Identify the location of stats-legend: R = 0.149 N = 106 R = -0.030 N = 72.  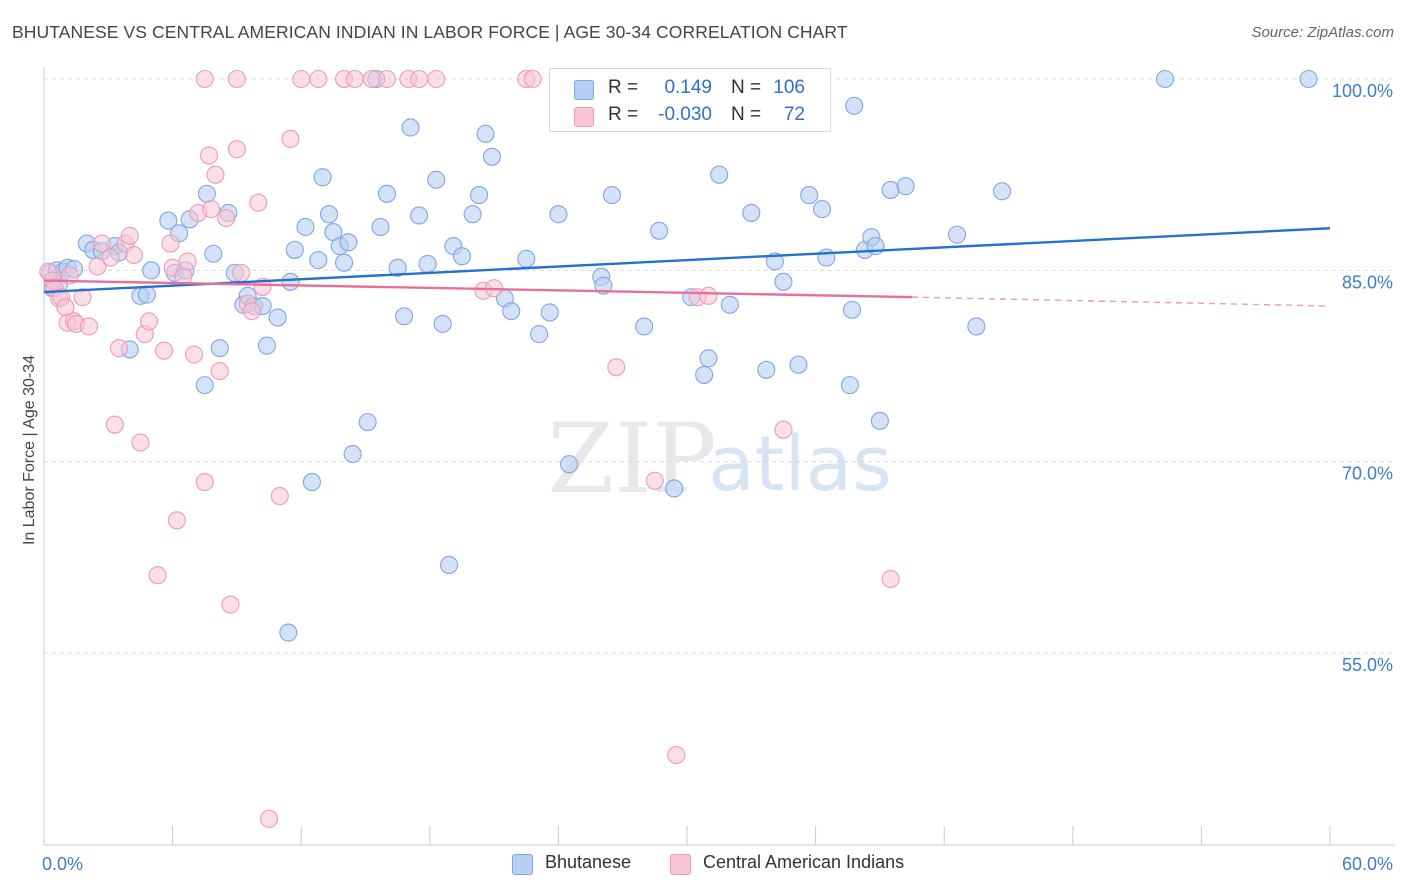
(690, 100).